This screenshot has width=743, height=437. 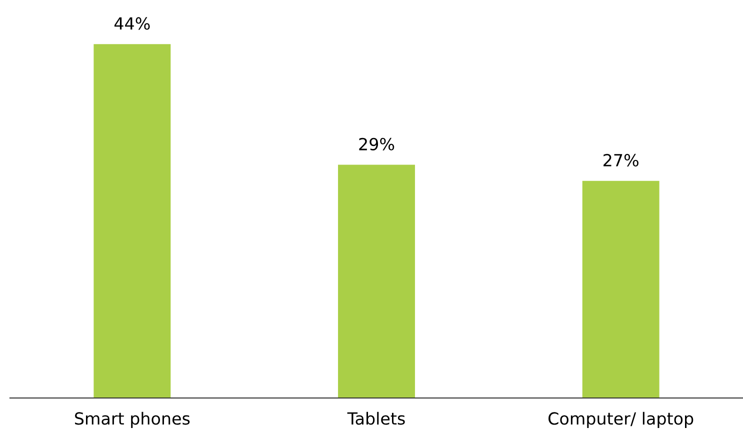 I want to click on x-tick-label: Smart phones, so click(x=132, y=420).